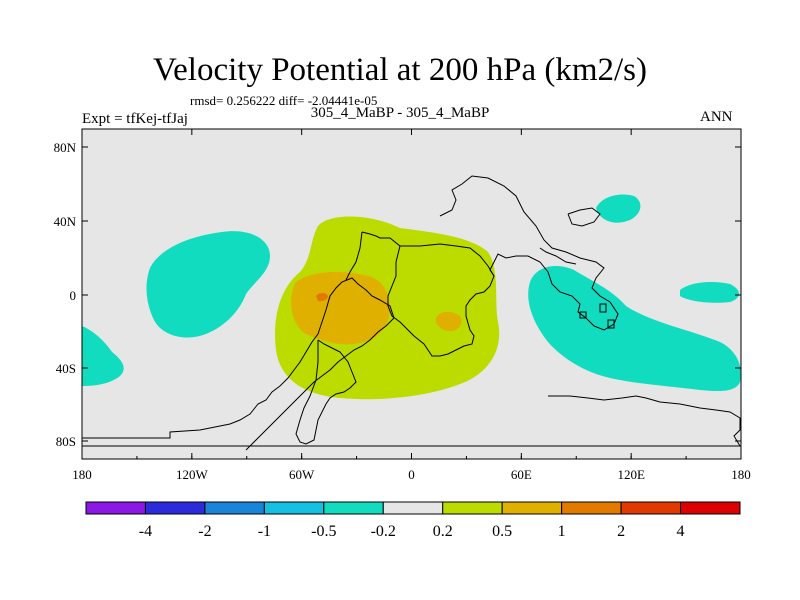 This screenshot has width=800, height=600. Describe the element at coordinates (323, 531) in the screenshot. I see `colorbar-label: -0.5` at that location.